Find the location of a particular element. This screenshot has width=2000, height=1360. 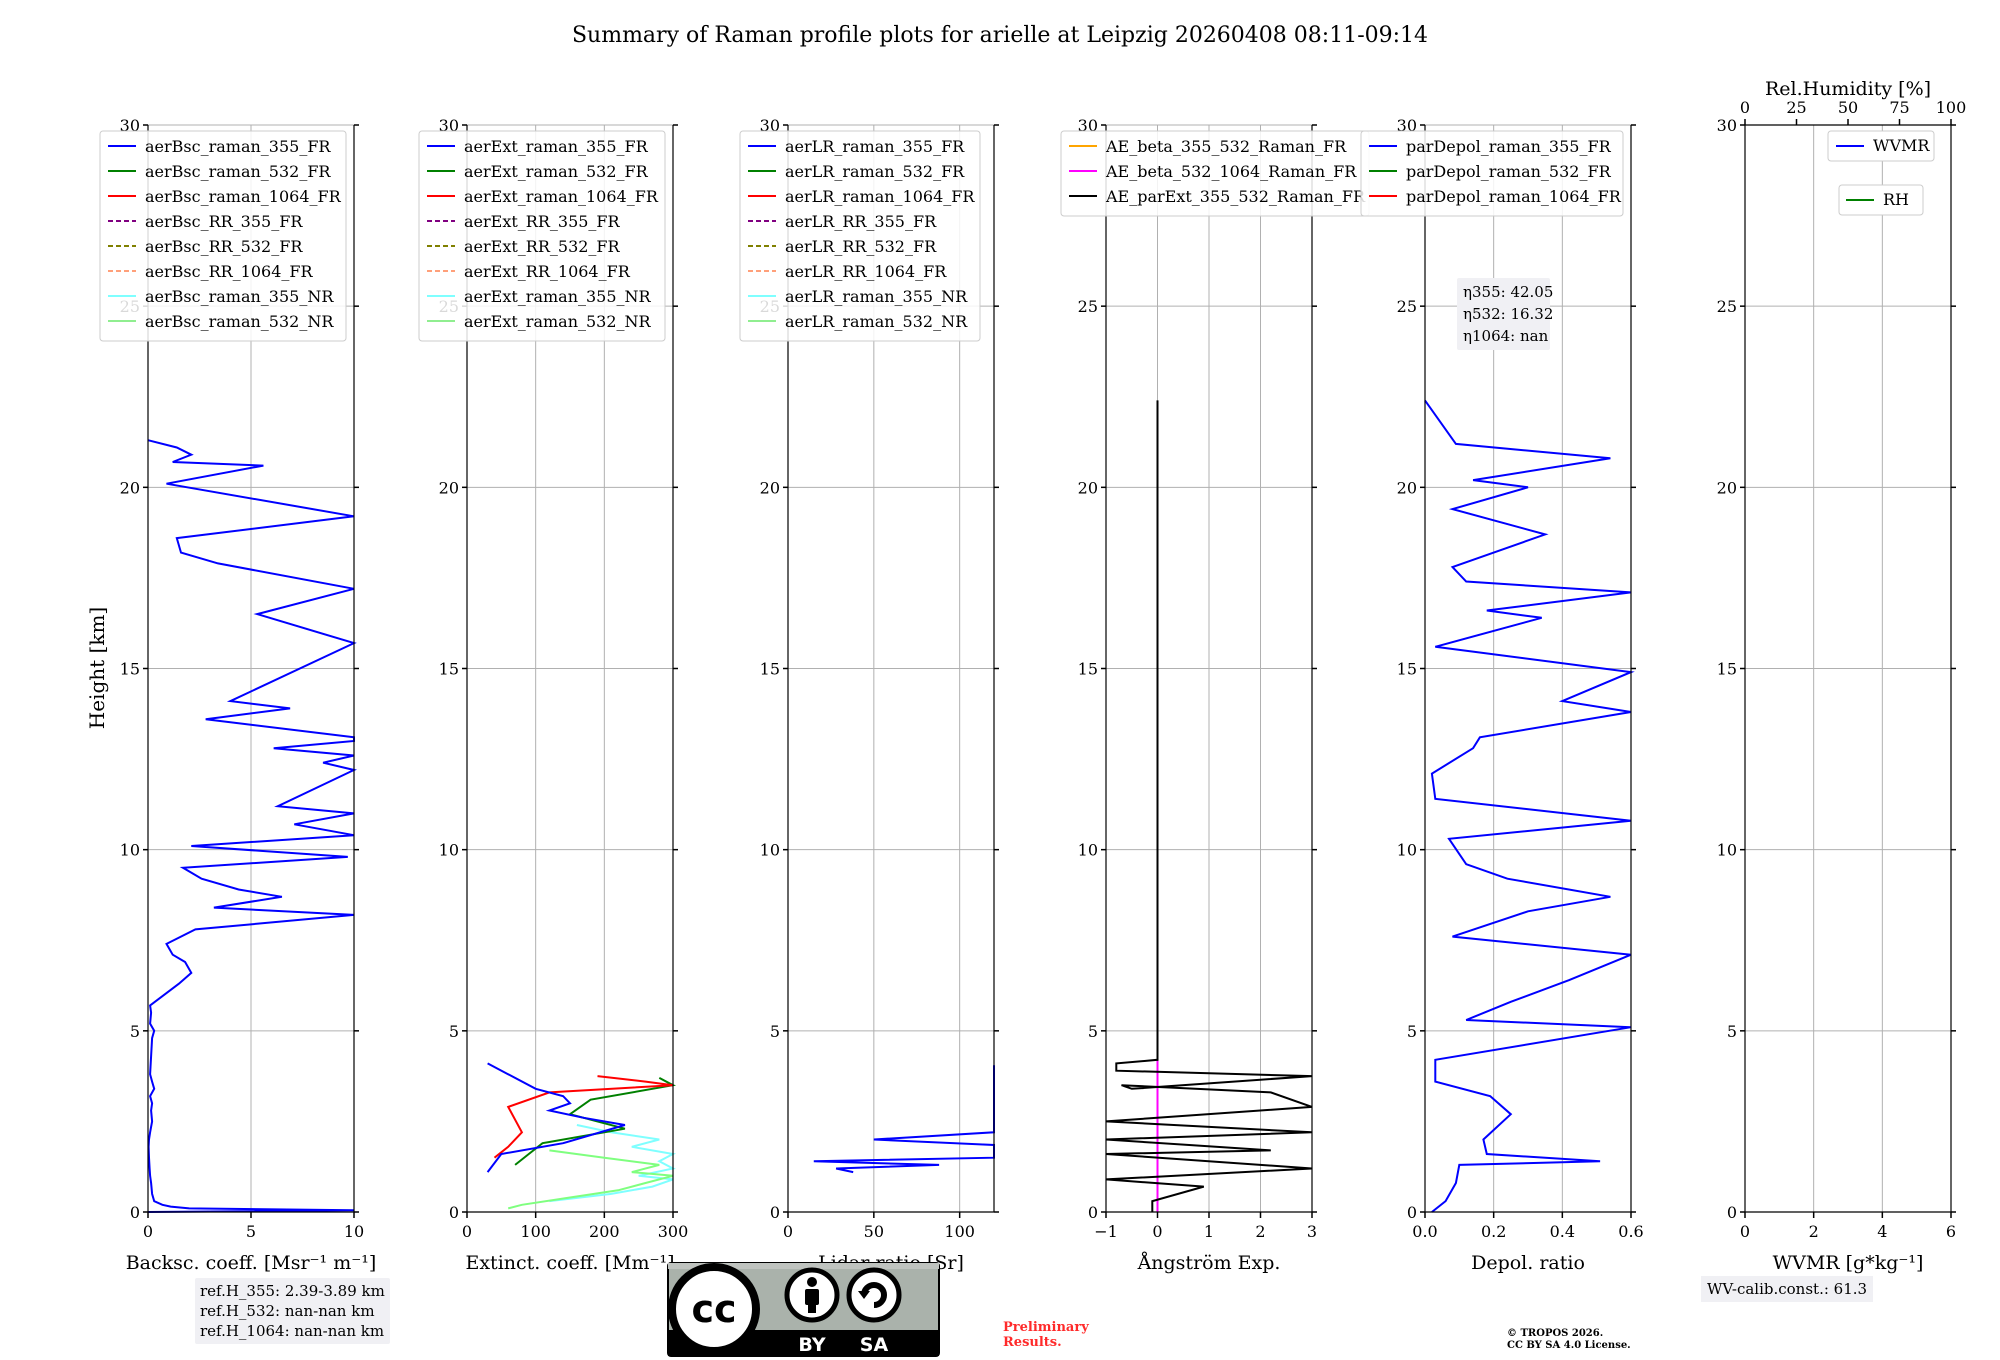

x-tick-label: 3 is located at coordinates (1312, 1231).